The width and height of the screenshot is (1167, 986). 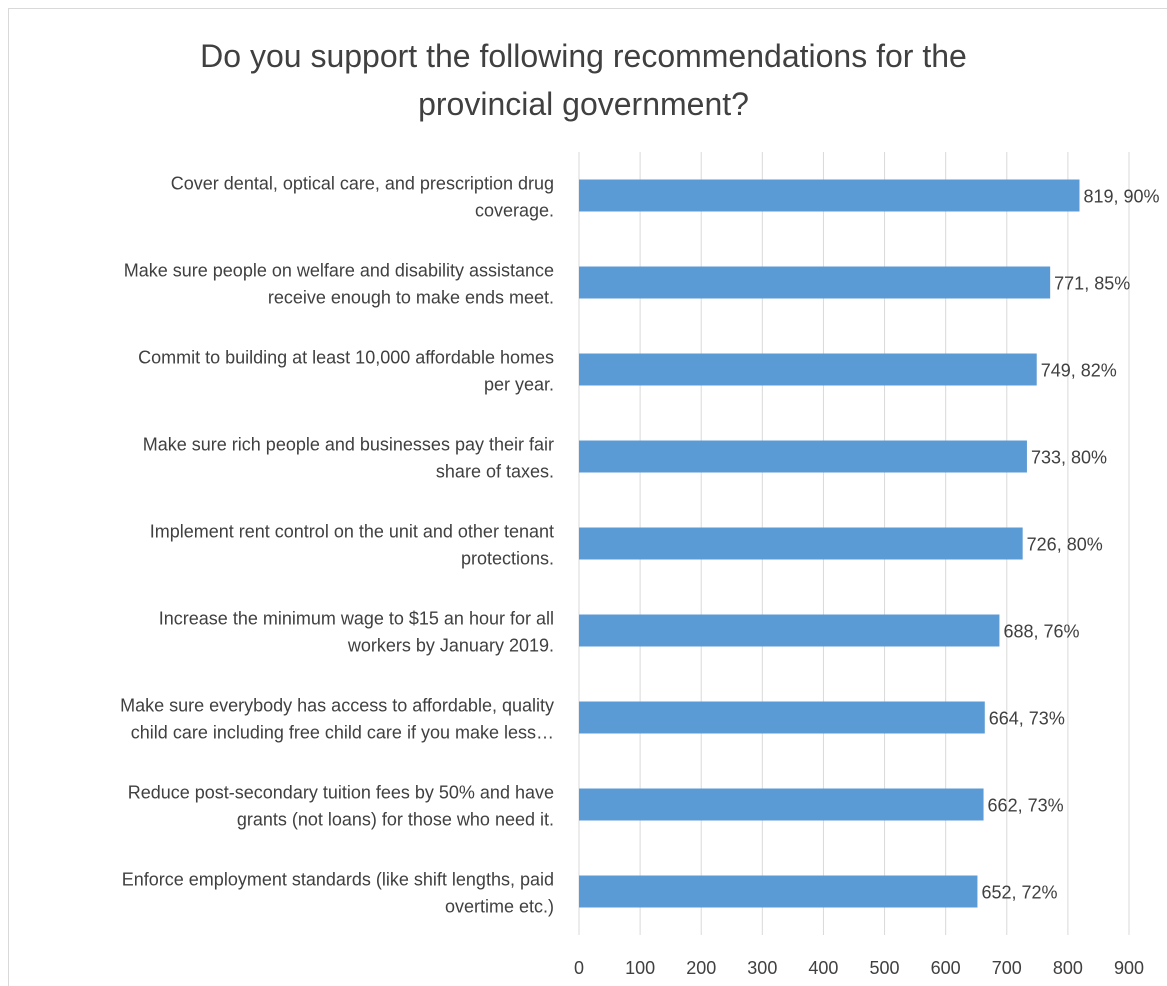 I want to click on data-label-8: 662, 73%, so click(x=1026, y=806).